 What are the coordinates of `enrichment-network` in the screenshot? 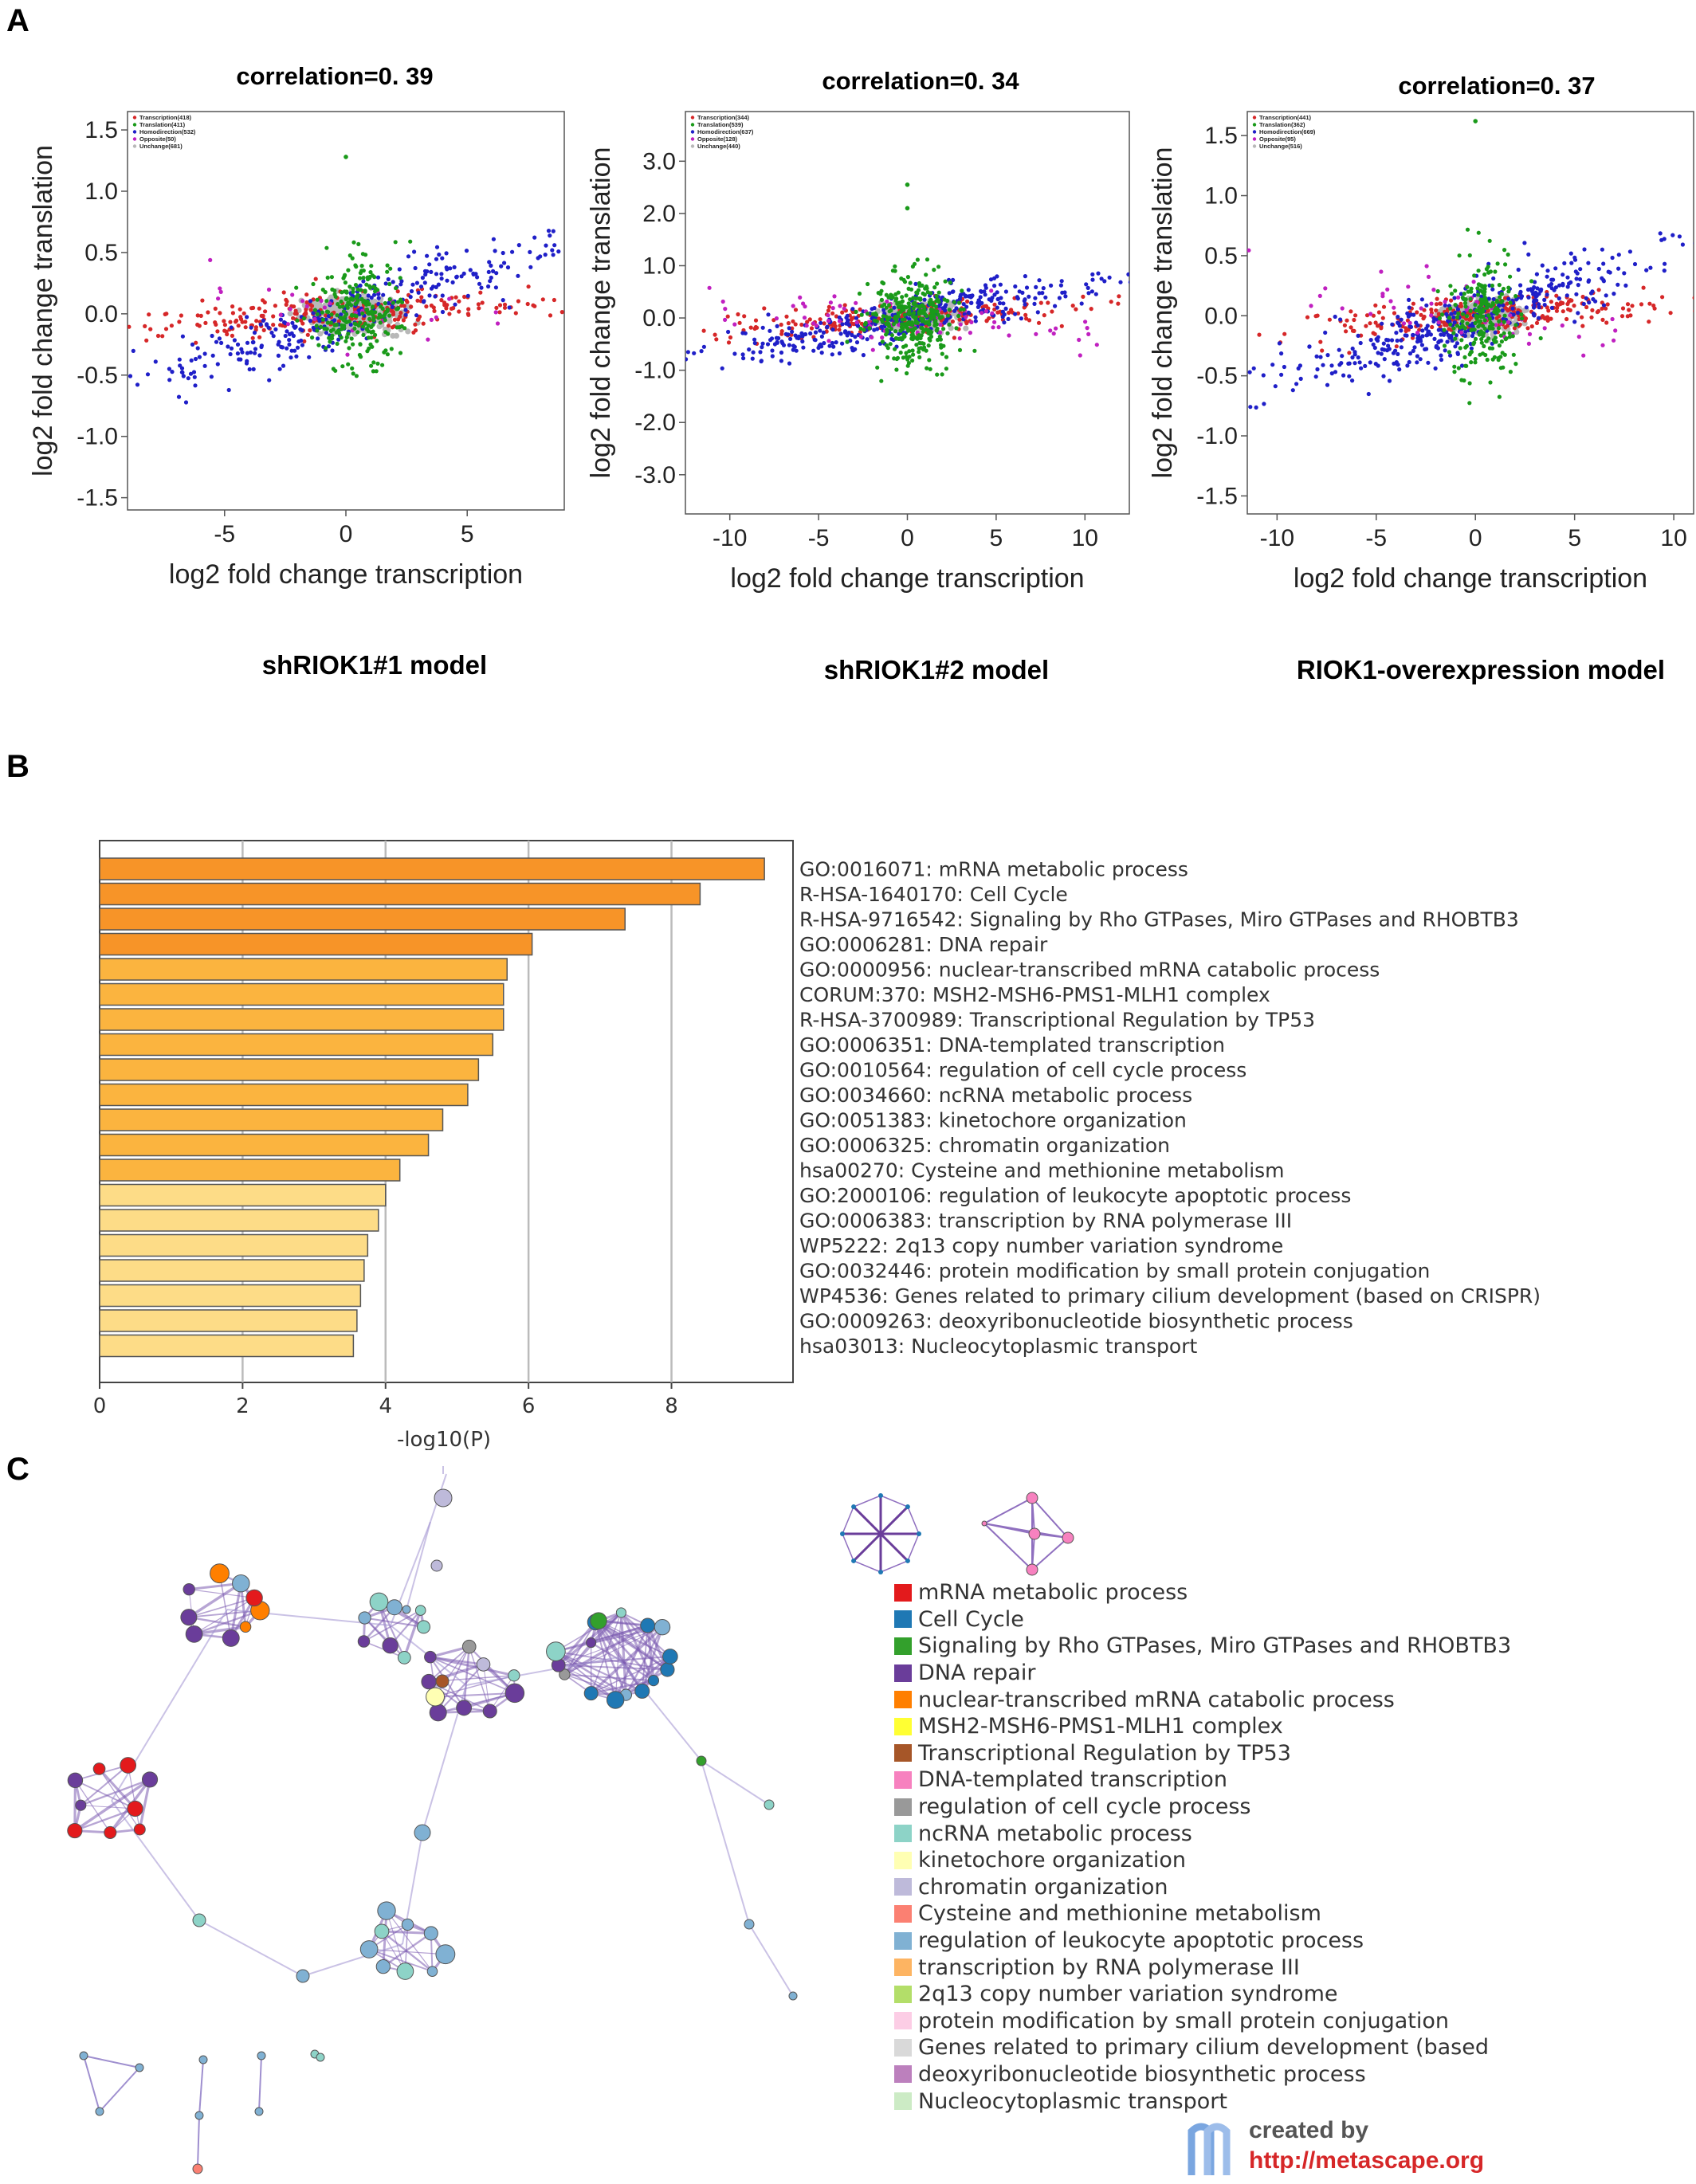 It's located at (432, 1820).